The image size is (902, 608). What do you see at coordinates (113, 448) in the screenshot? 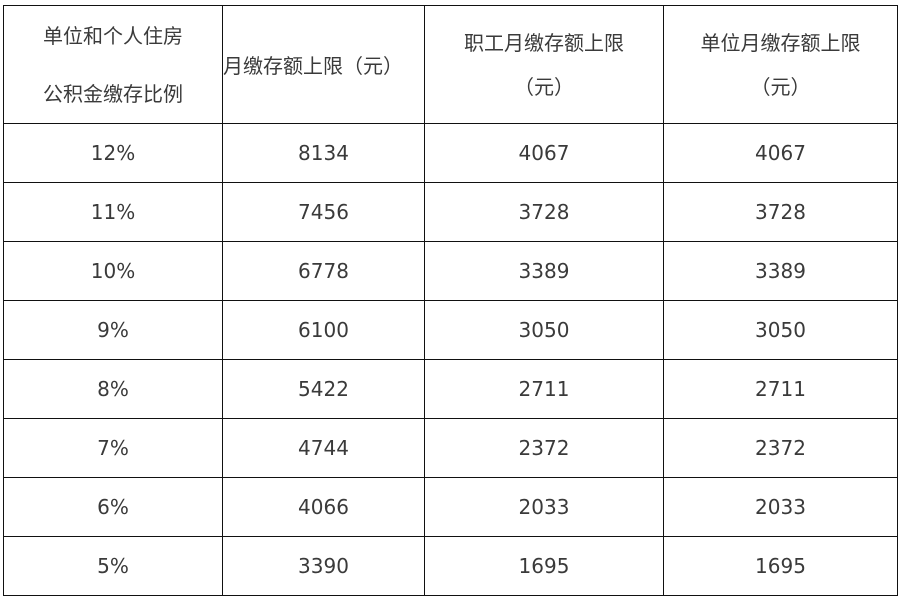
I see `ratio-cell: 7%` at bounding box center [113, 448].